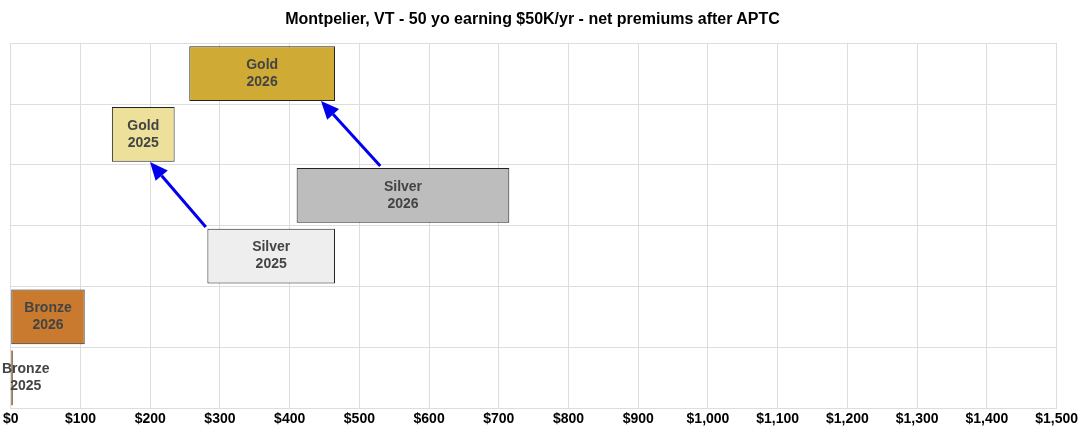  Describe the element at coordinates (778, 418) in the screenshot. I see `x-tick-label: $1,100` at that location.